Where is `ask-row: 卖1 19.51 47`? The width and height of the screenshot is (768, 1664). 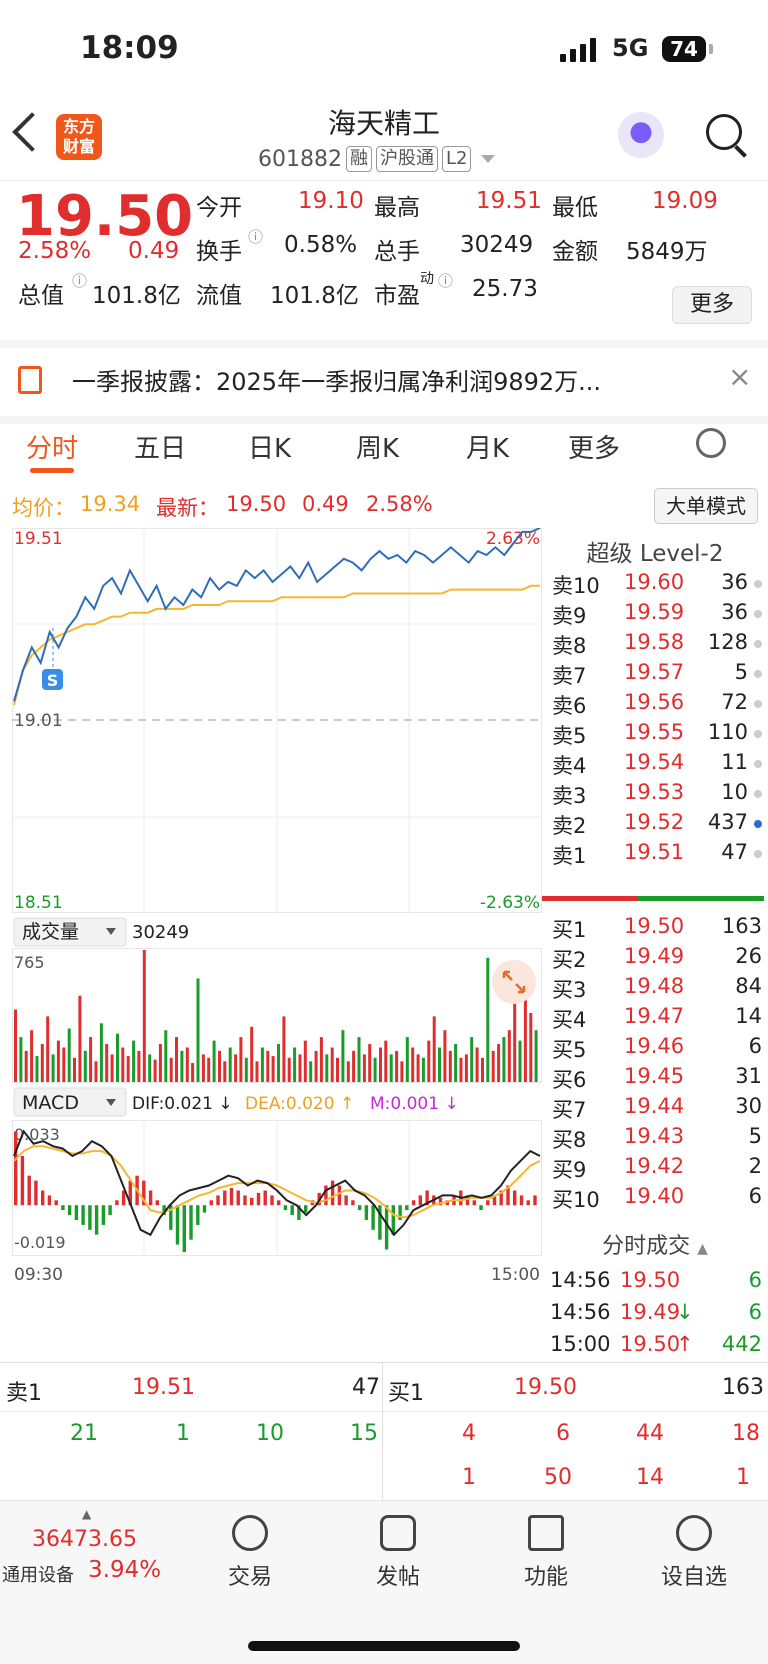
ask-row: 卖1 19.51 47 is located at coordinates (657, 855).